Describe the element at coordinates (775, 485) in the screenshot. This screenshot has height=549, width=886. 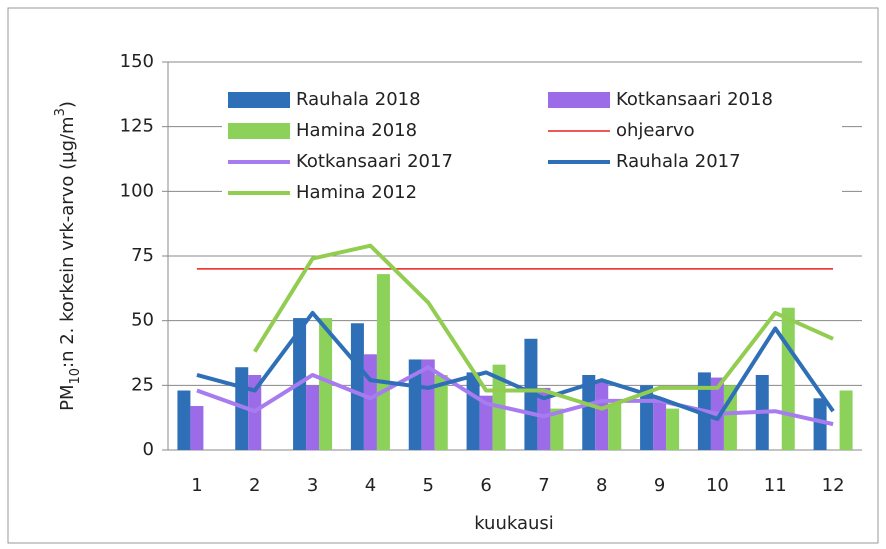
I see `x-tick-label: 11` at that location.